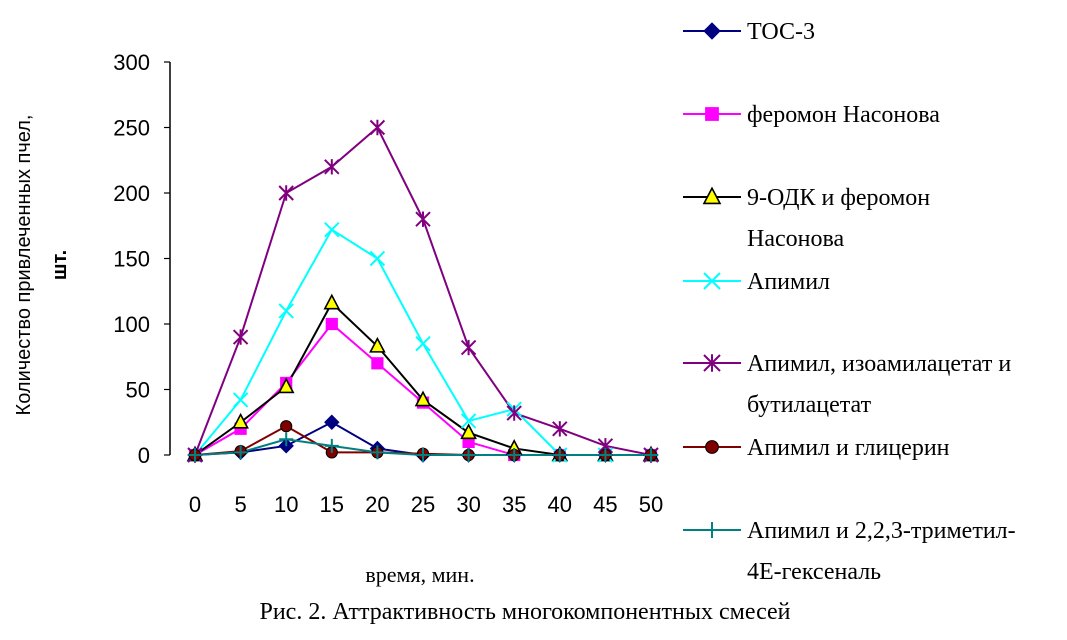  I want to click on y-tick-label: 0, so click(144, 455).